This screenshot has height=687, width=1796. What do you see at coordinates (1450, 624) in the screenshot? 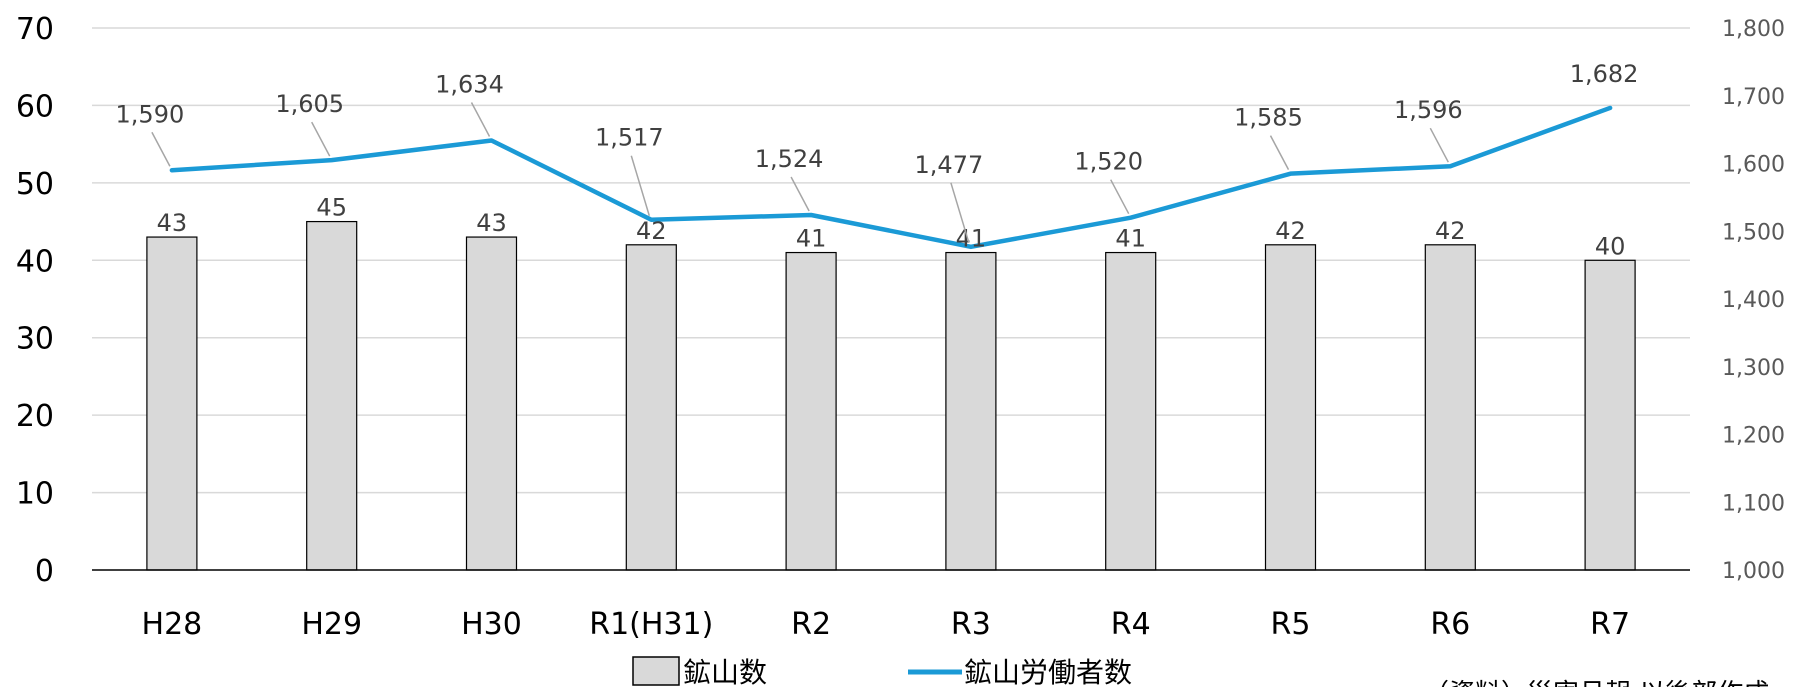
I see `x-category-label: R6` at bounding box center [1450, 624].